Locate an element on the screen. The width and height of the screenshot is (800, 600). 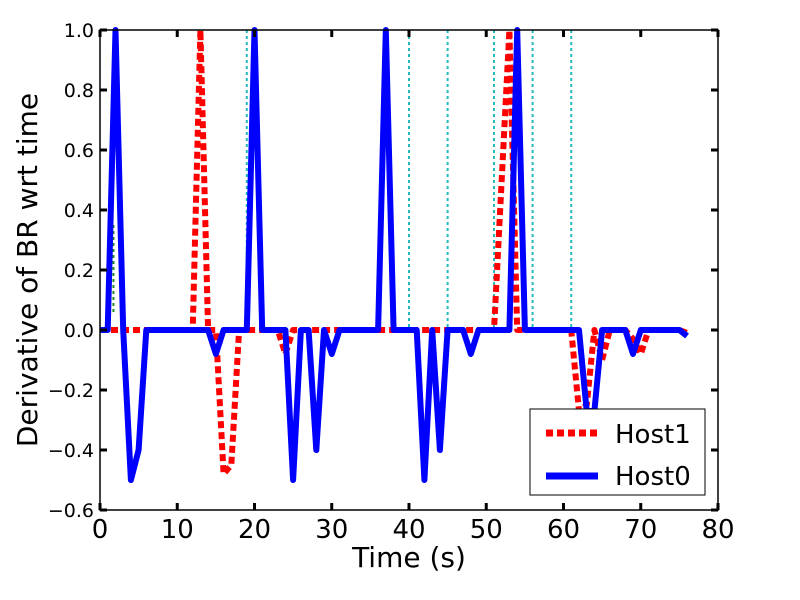
x-tick-label: 0 is located at coordinates (100, 530).